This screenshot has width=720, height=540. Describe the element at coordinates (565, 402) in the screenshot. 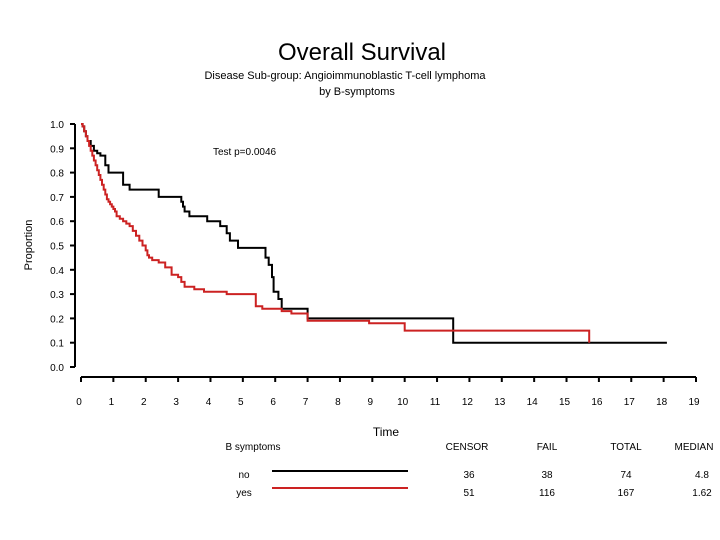

I see `x-tick-label-15: 15` at that location.